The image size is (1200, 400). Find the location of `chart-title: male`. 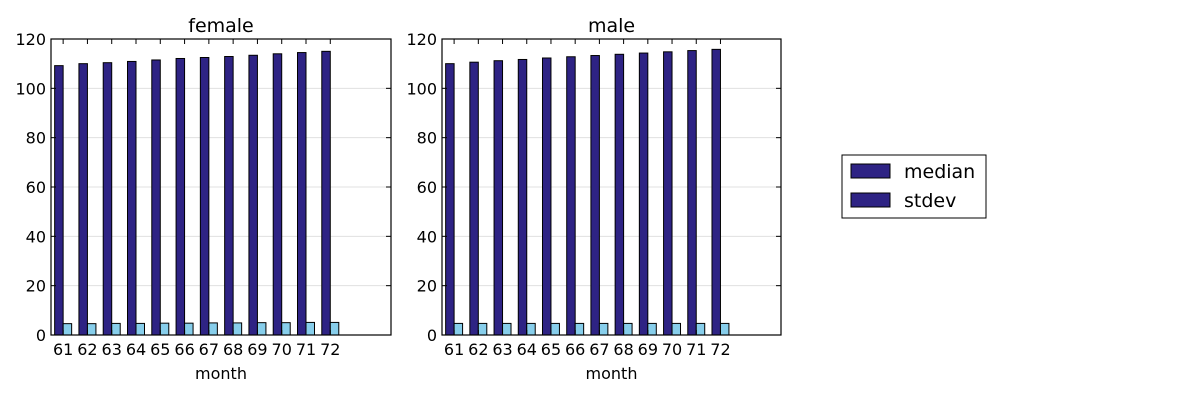

chart-title: male is located at coordinates (611, 26).